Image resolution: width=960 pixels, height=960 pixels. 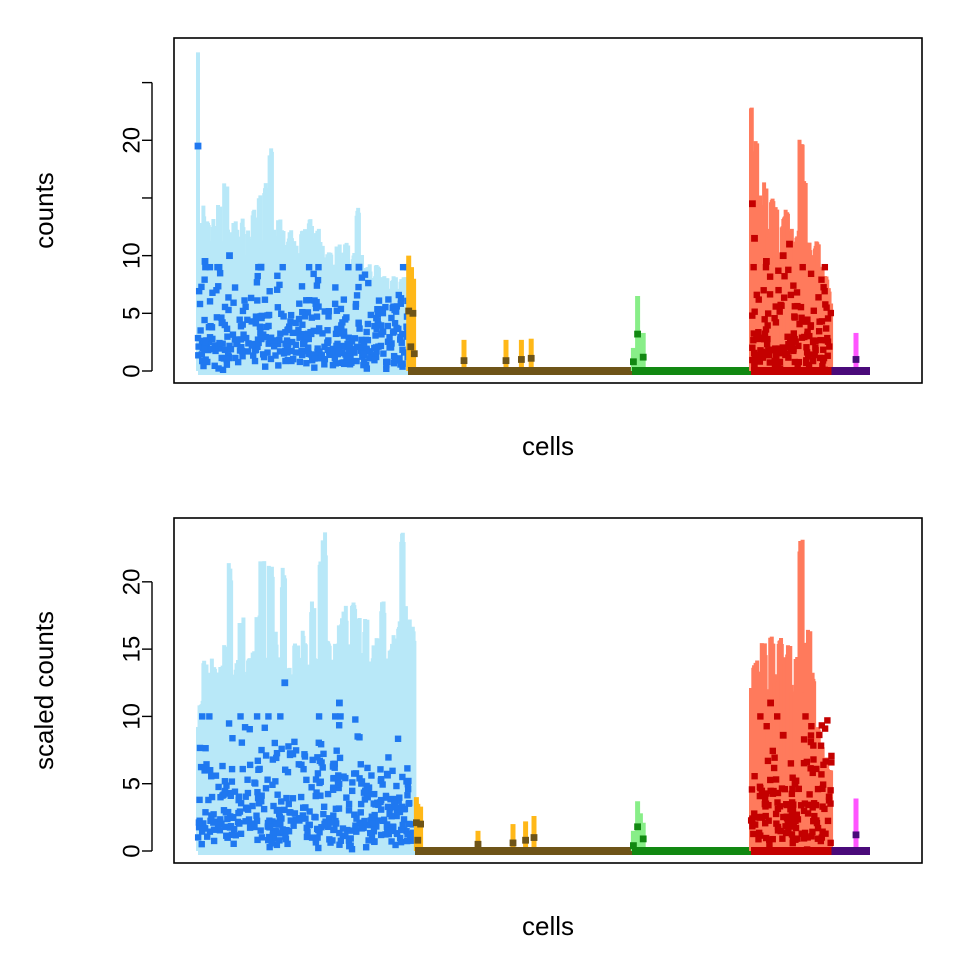 What do you see at coordinates (132, 716) in the screenshot?
I see `y-tick-label: 10` at bounding box center [132, 716].